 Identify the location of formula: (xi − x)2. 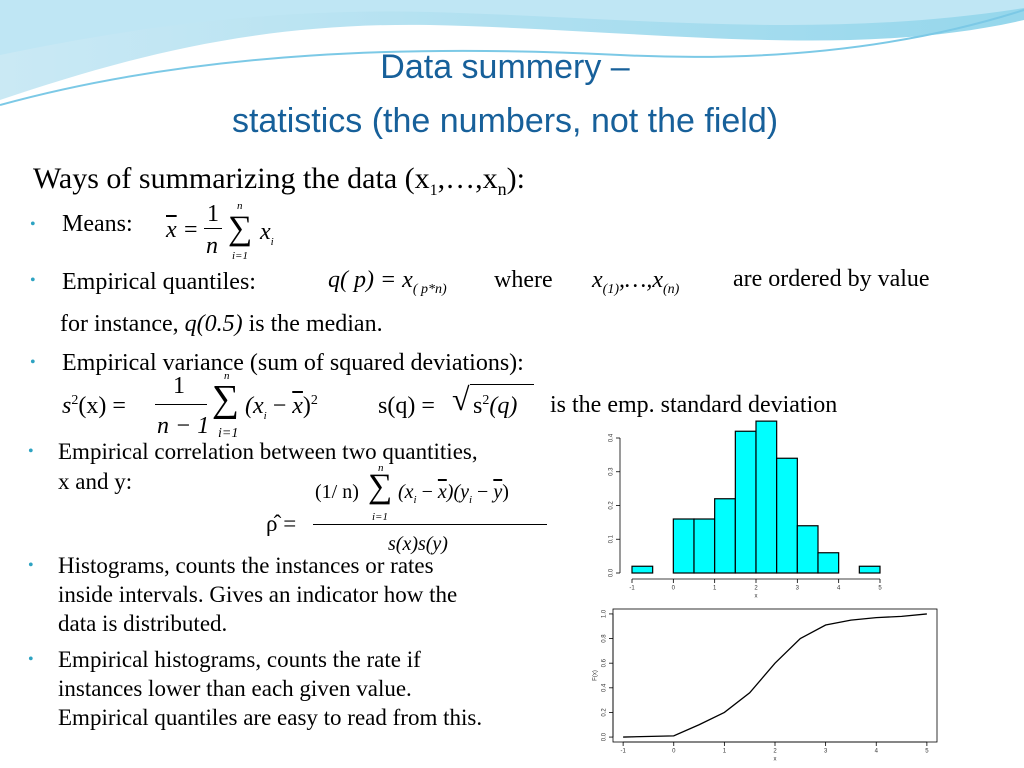
(281, 407).